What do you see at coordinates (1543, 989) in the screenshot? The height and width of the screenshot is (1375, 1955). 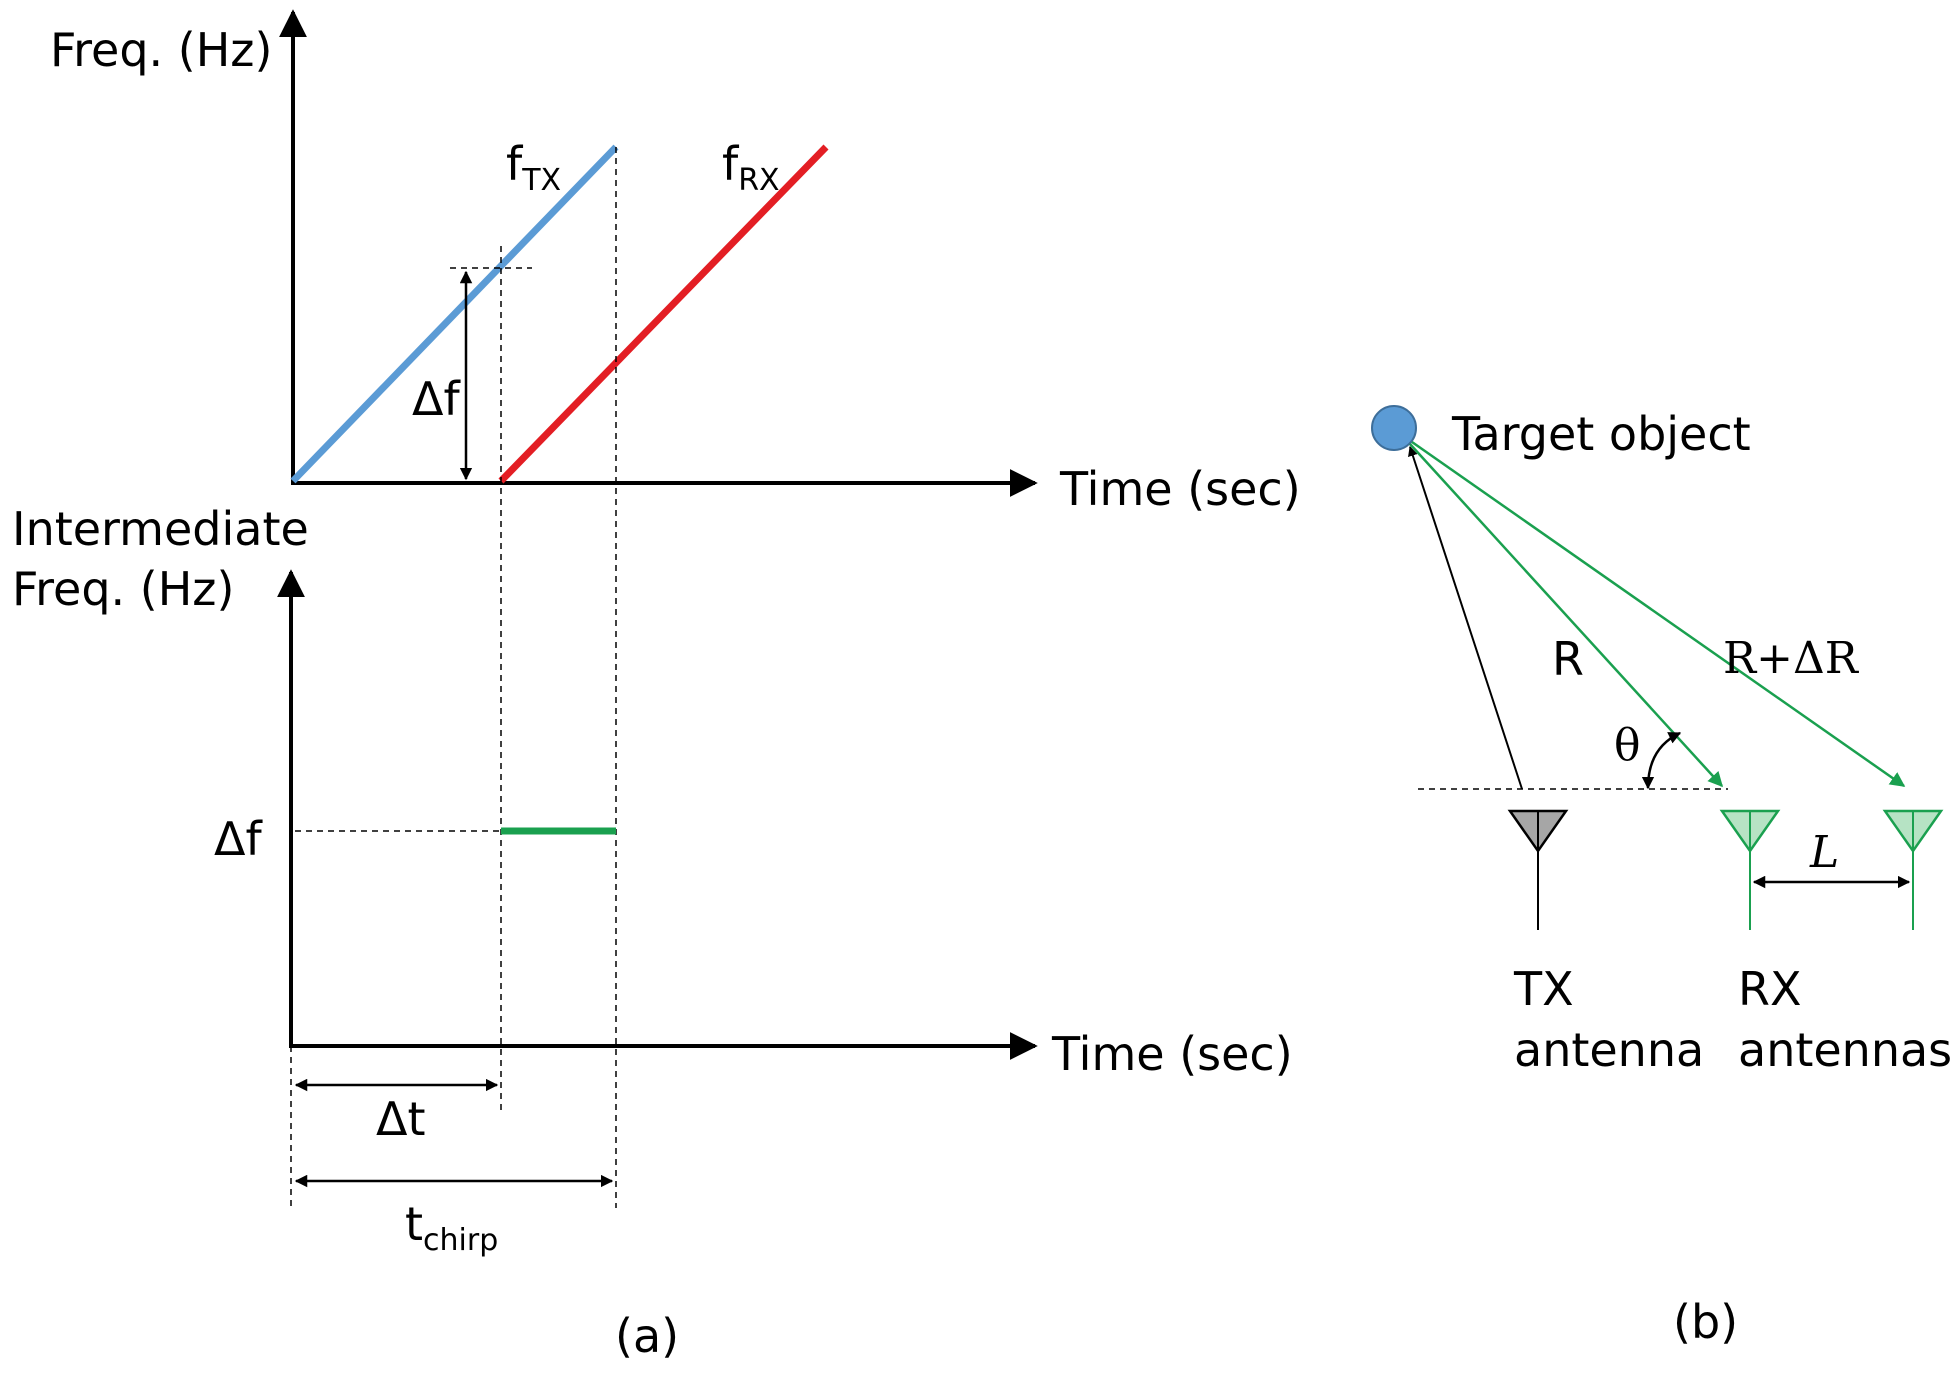 I see `tx-antenna-label-line1: TX` at bounding box center [1543, 989].